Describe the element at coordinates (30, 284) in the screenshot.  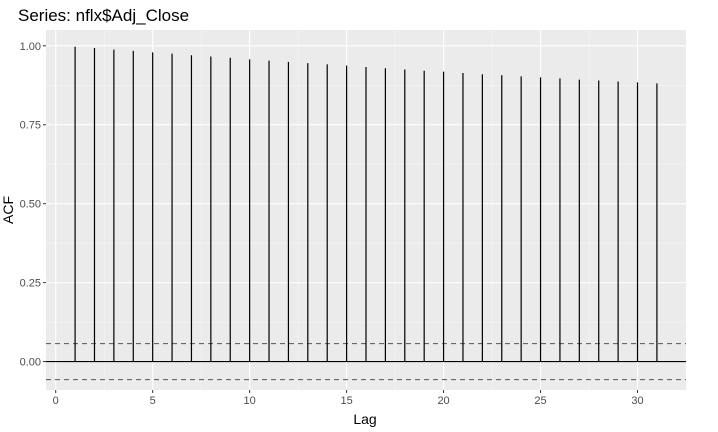
I see `y-tick-label: 0.25` at that location.